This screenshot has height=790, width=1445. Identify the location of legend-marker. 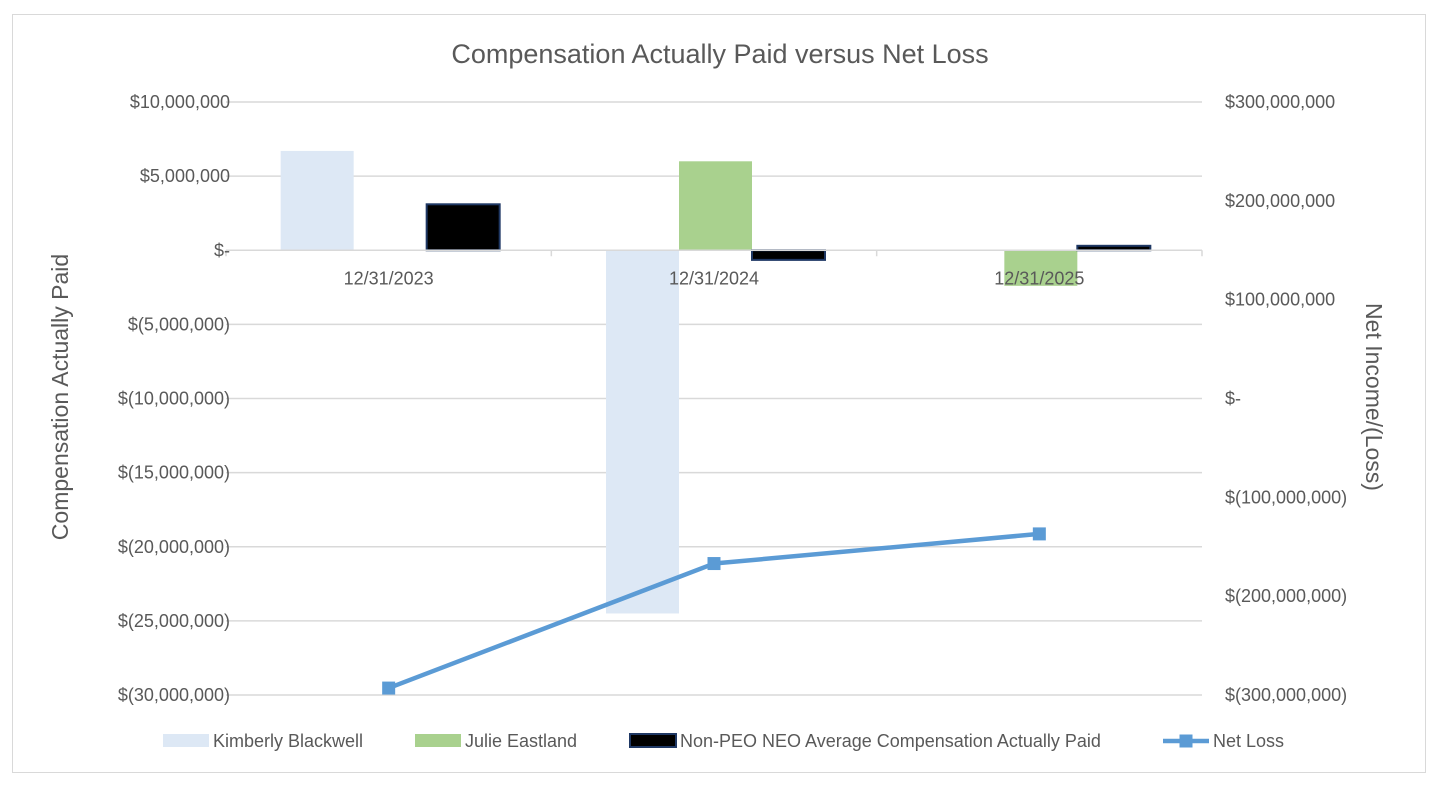
(1186, 741).